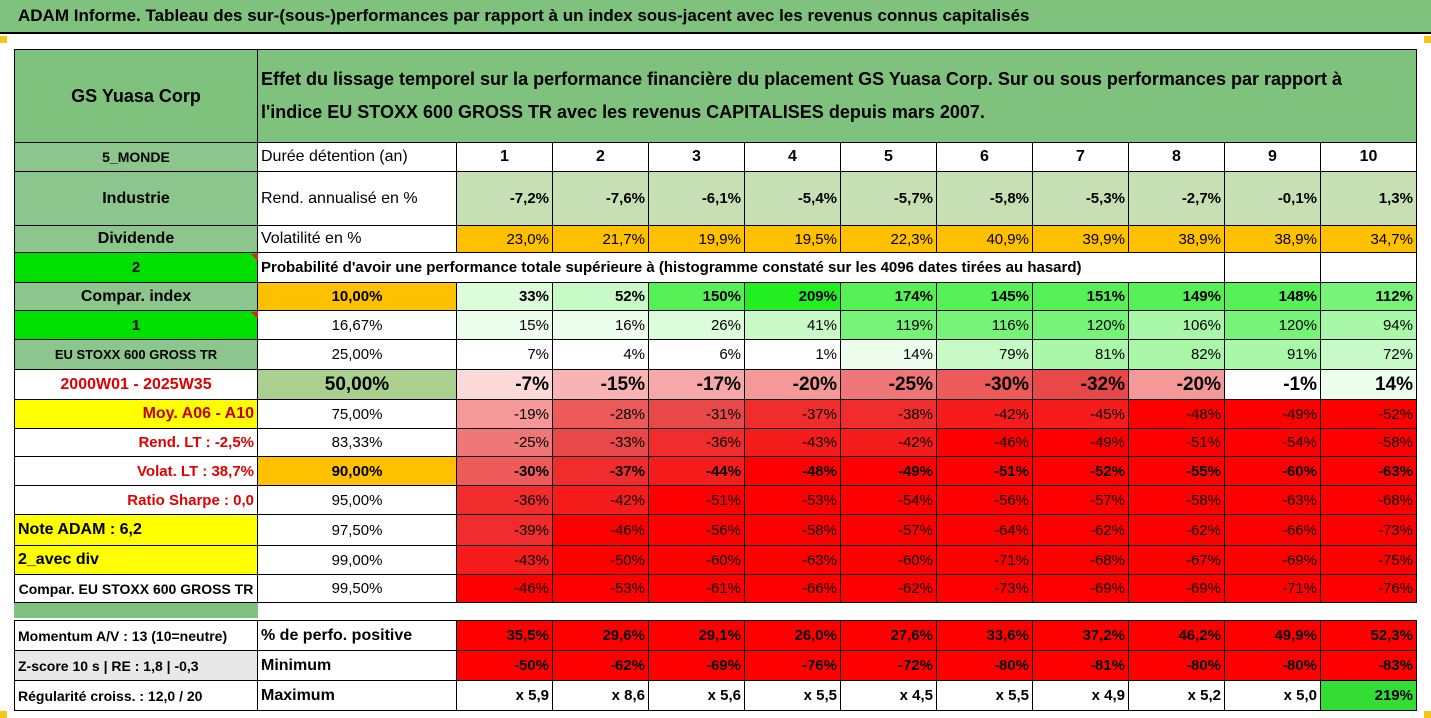 Image resolution: width=1431 pixels, height=718 pixels. Describe the element at coordinates (697, 635) in the screenshot. I see `stat-value: 29,1%` at that location.